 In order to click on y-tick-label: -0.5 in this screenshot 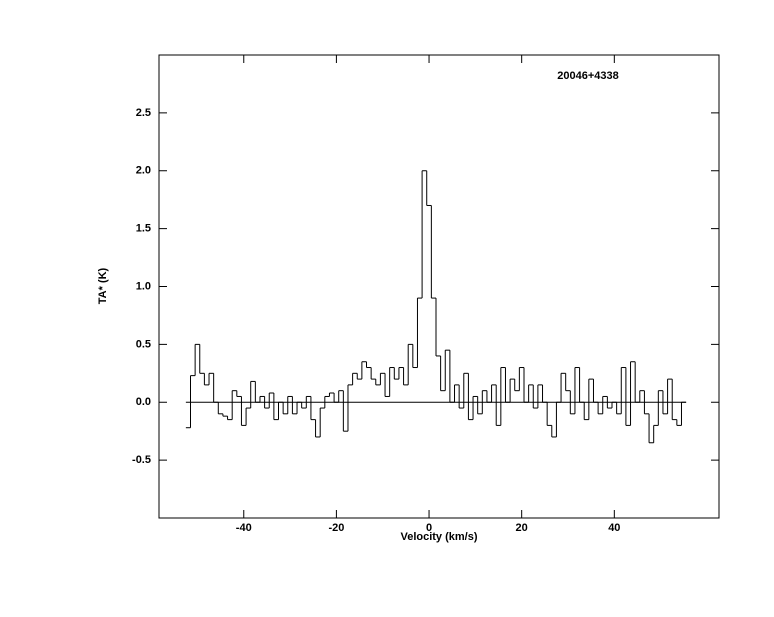, I will do `click(141, 460)`.